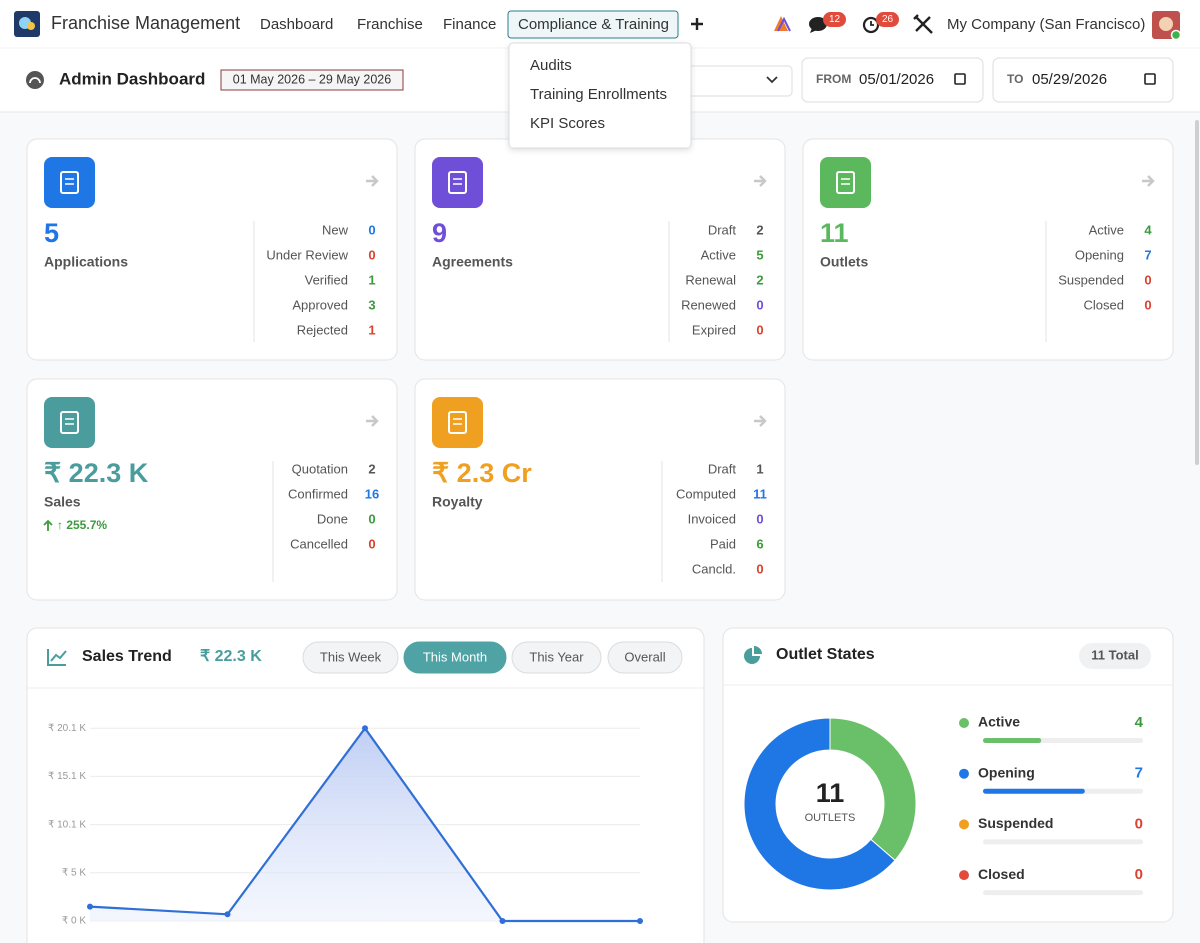 This screenshot has width=1200, height=943. Describe the element at coordinates (469, 24) in the screenshot. I see `menu-item: Finance` at that location.